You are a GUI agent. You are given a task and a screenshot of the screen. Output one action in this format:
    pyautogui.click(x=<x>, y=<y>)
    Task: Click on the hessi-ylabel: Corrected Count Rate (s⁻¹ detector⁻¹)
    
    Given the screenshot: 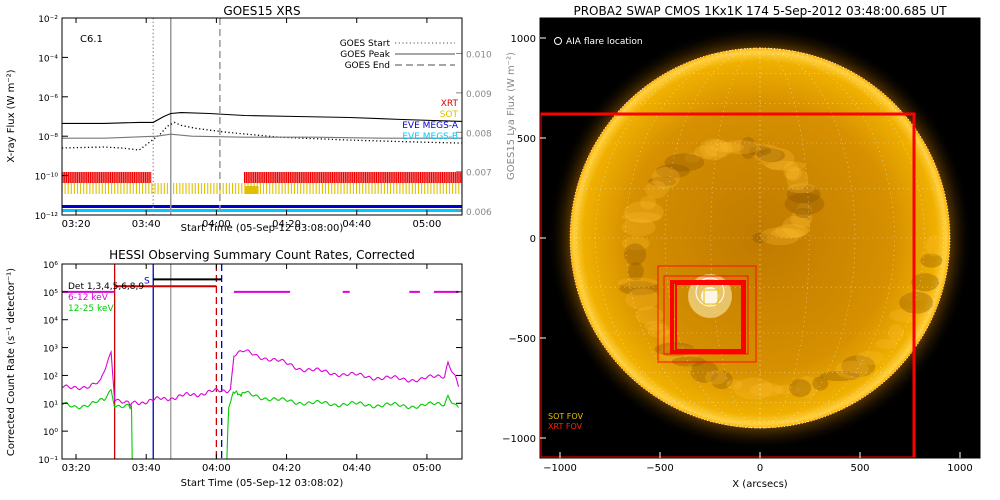 What is the action you would take?
    pyautogui.click(x=11, y=362)
    